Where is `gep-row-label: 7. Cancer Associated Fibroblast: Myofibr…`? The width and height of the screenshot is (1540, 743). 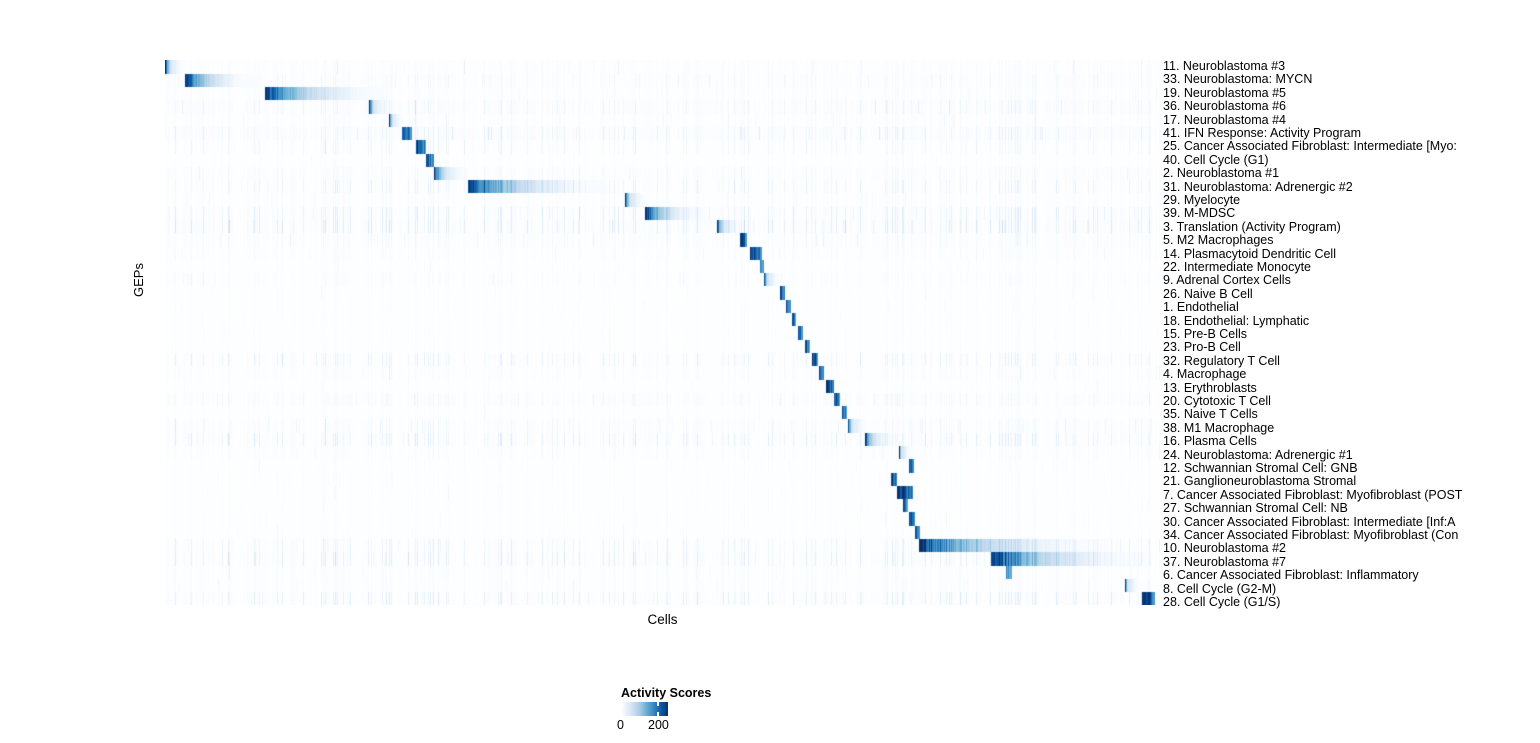
gep-row-label: 7. Cancer Associated Fibroblast: Myofibr… is located at coordinates (1313, 494).